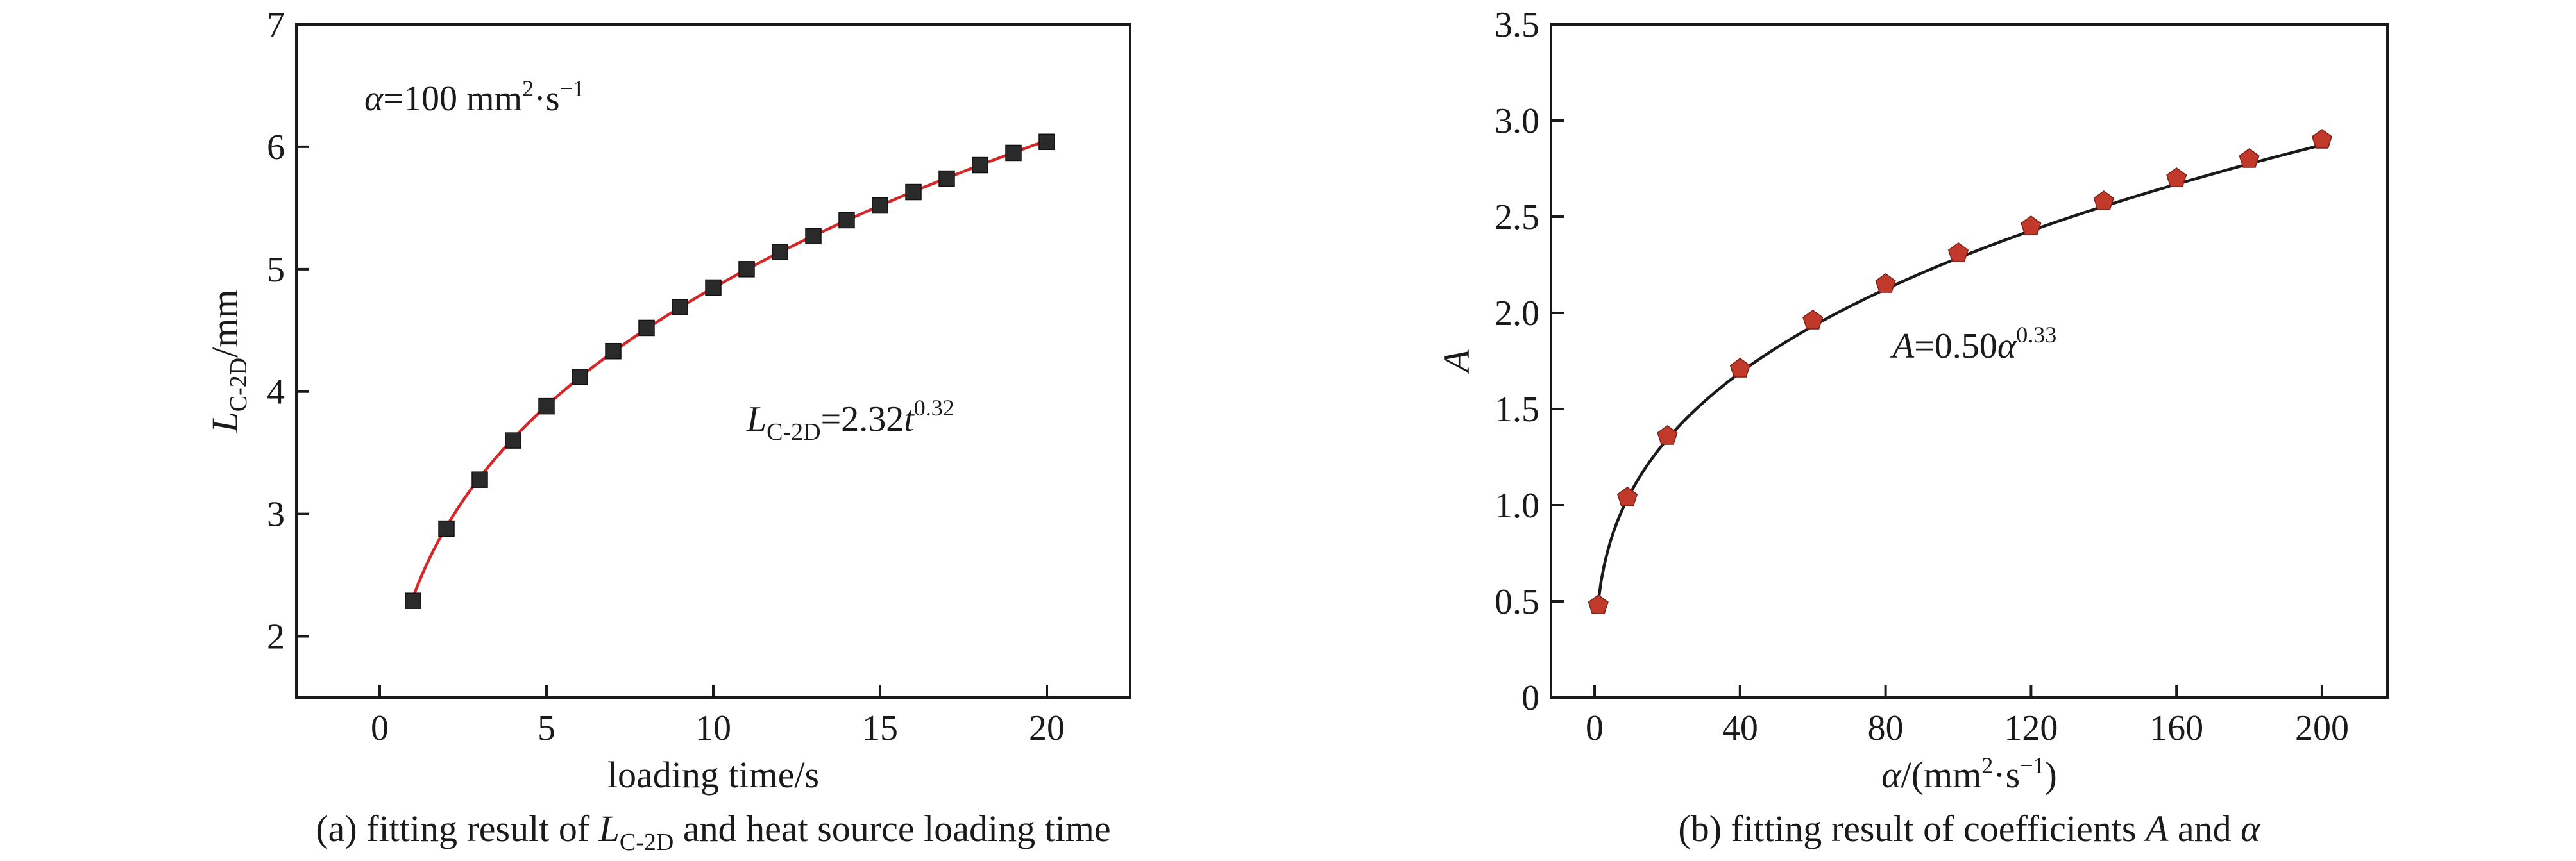  I want to click on panel-a-y-tick-label: 5, so click(276, 270).